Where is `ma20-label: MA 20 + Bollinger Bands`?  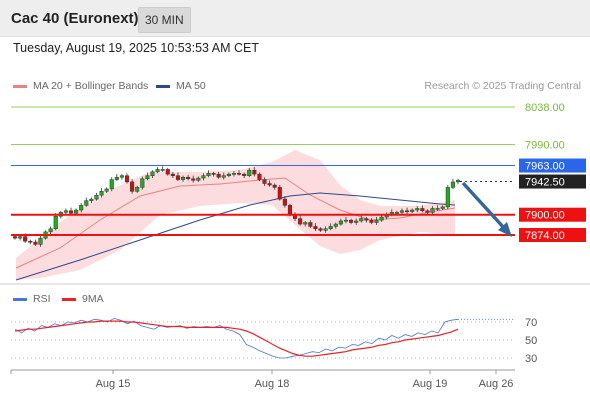 ma20-label: MA 20 + Bollinger Bands is located at coordinates (91, 86).